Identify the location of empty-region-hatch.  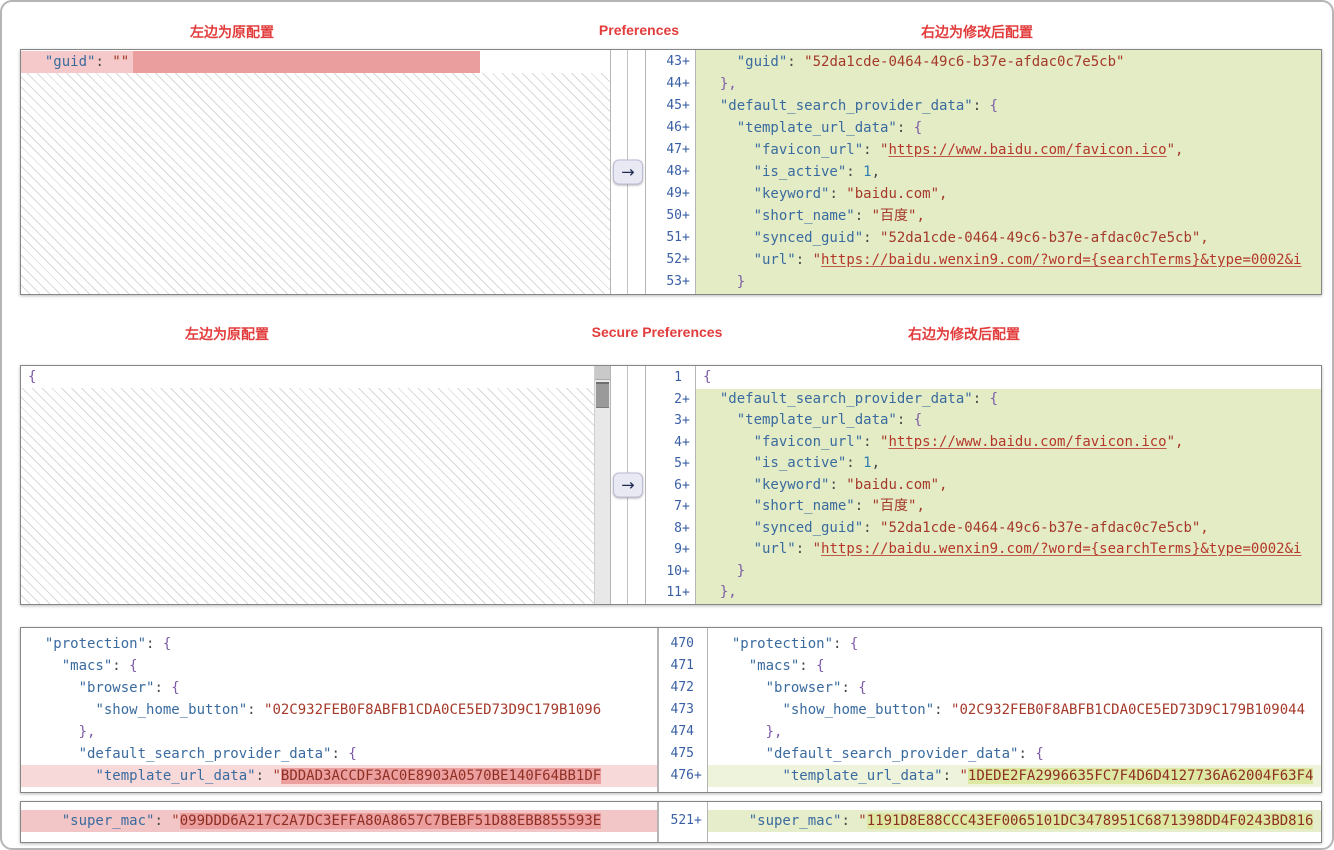
(315, 183).